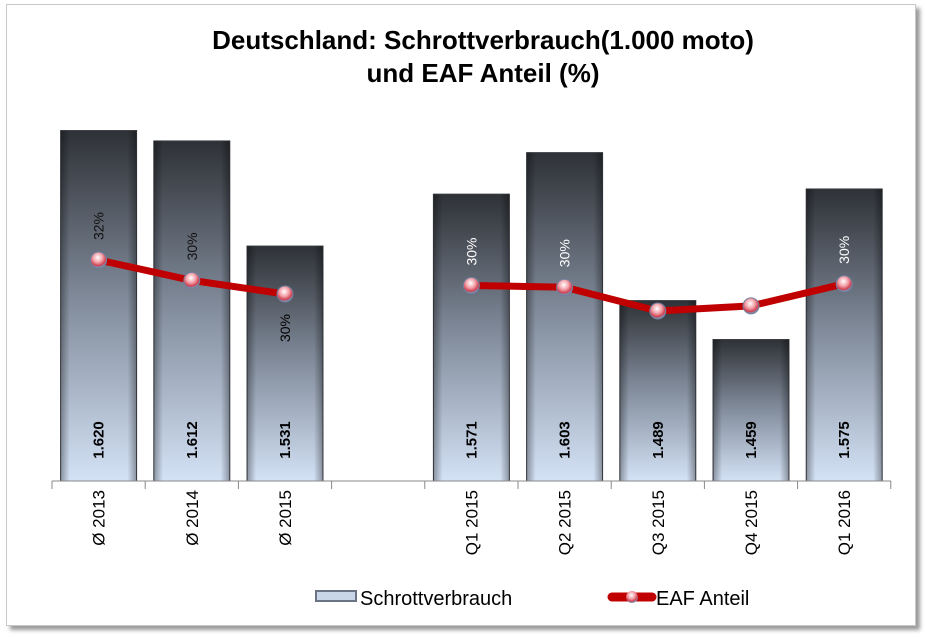 The image size is (926, 637). What do you see at coordinates (751, 440) in the screenshot?
I see `bar-value-label: 1.459` at bounding box center [751, 440].